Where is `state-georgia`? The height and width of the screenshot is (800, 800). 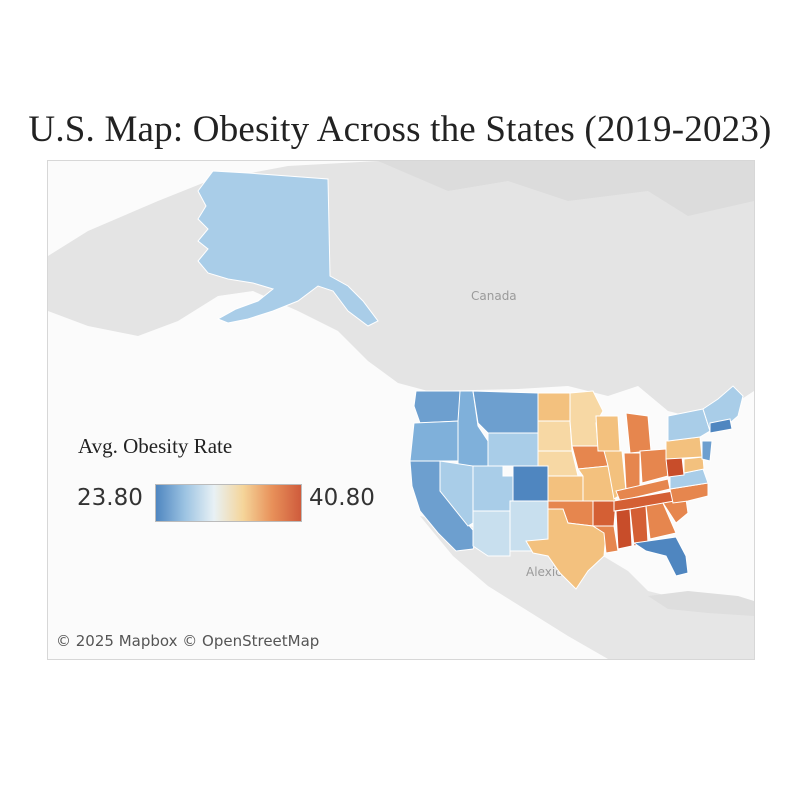
state-georgia is located at coordinates (661, 521).